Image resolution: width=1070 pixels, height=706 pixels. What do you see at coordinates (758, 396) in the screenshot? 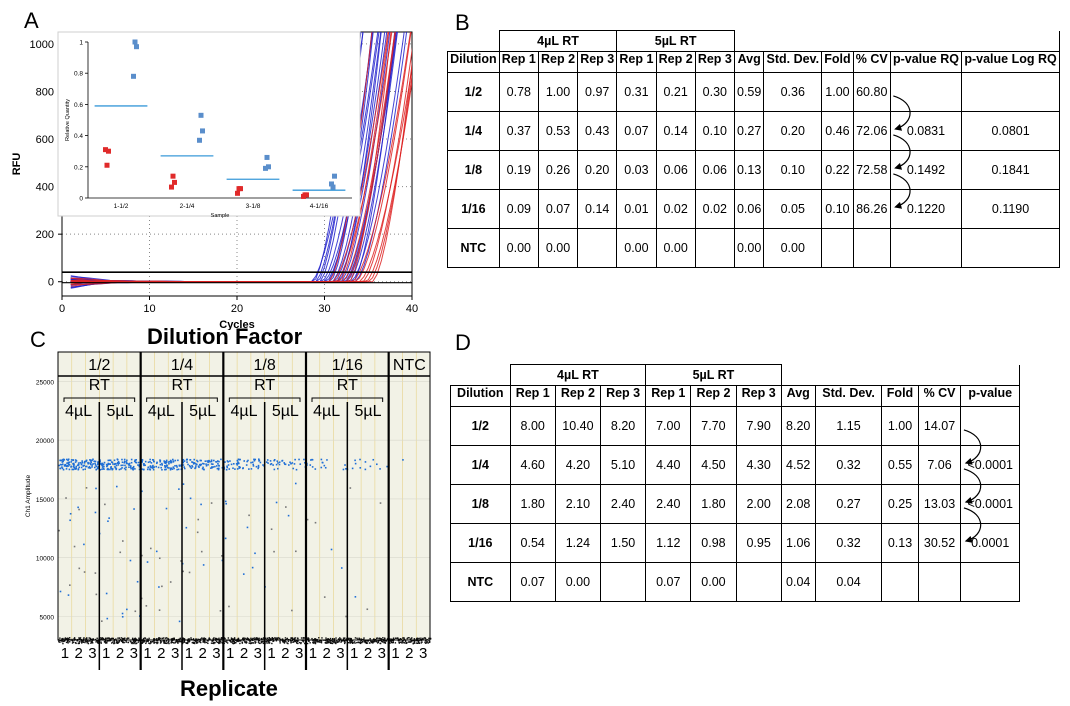
I see `column-header: Rep 3` at bounding box center [758, 396].